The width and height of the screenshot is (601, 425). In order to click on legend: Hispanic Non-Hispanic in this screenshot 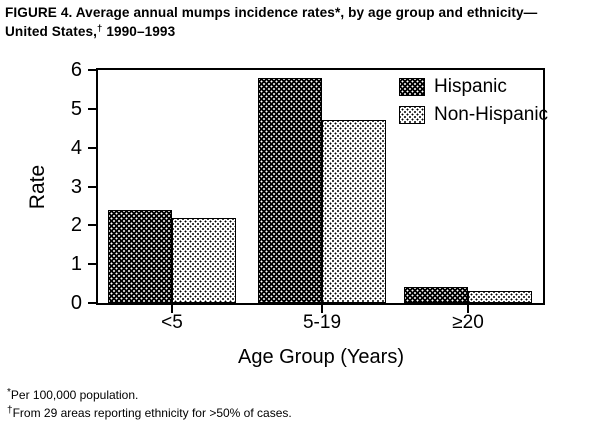, I will do `click(473, 105)`.